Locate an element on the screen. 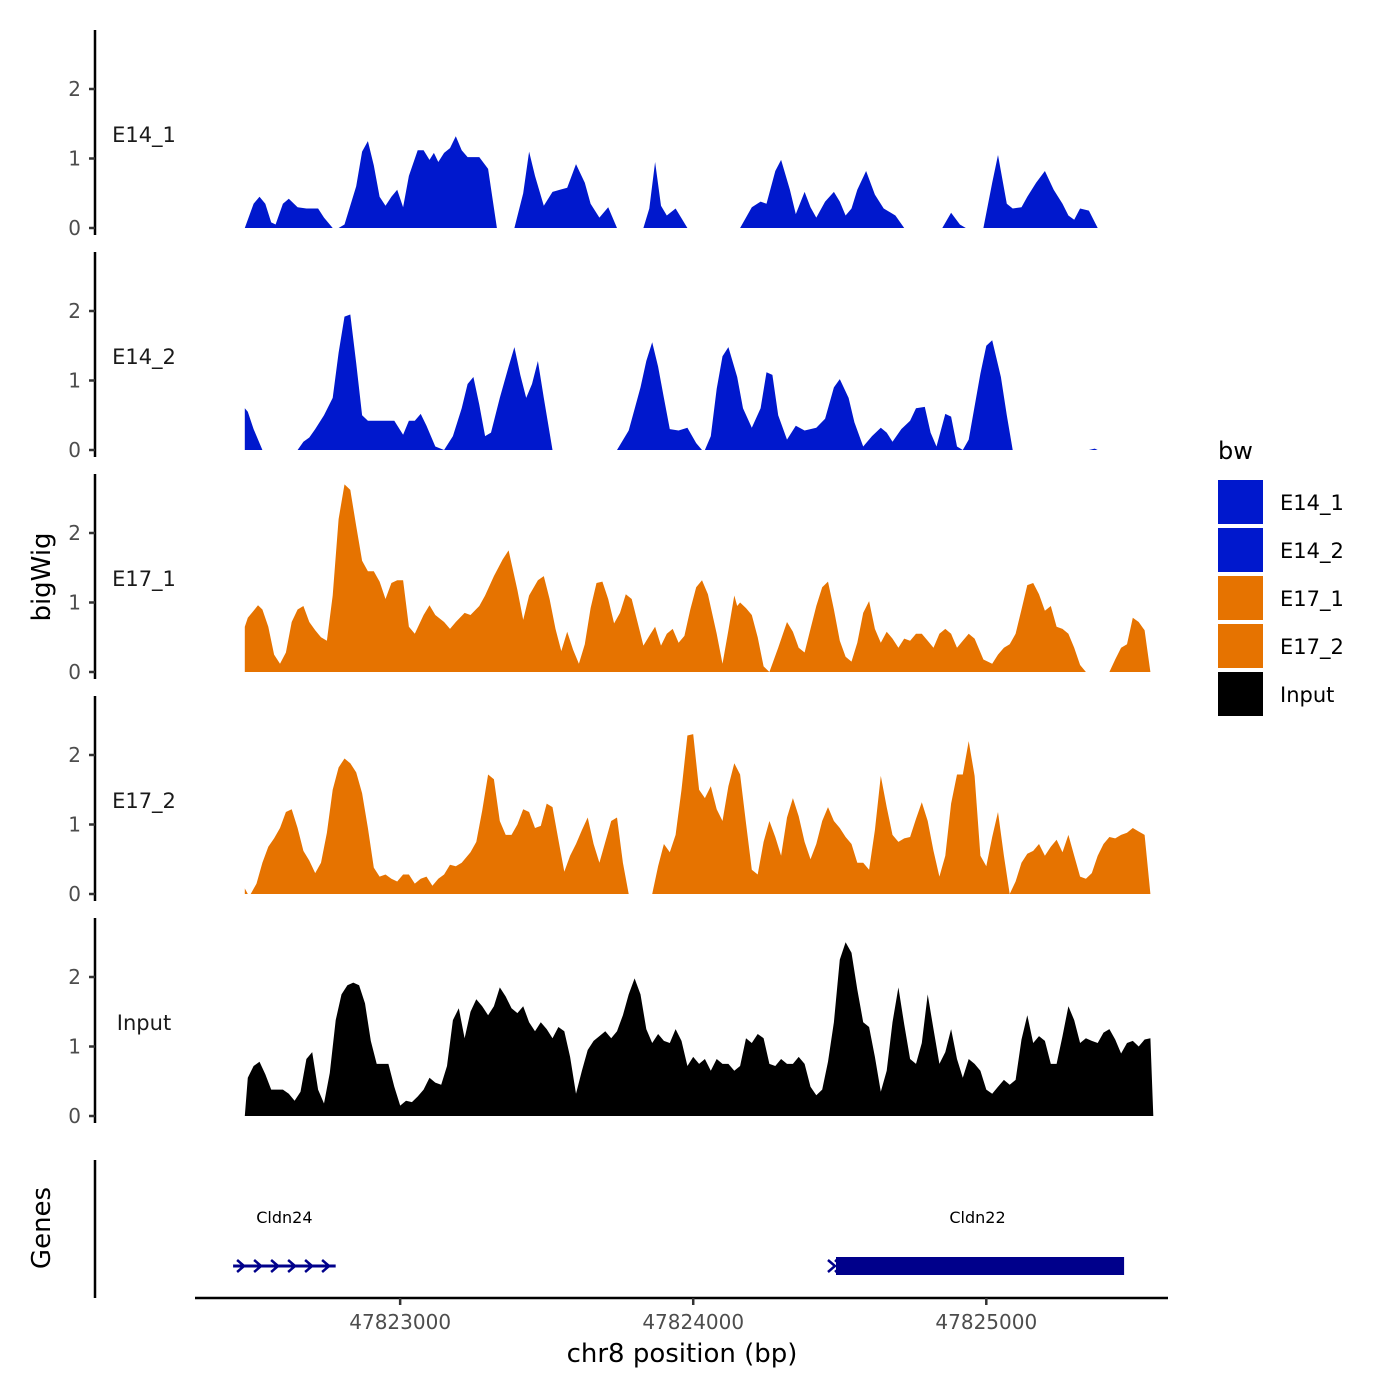 This screenshot has height=1400, width=1400. legend-item: E14_2 is located at coordinates (1281, 550).